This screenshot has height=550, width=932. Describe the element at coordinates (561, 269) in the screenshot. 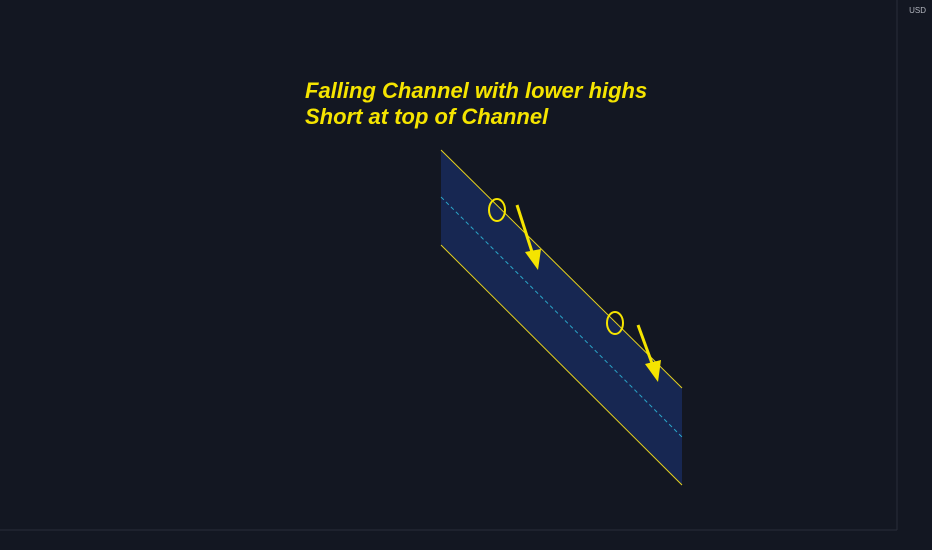

I see `channel-top` at that location.